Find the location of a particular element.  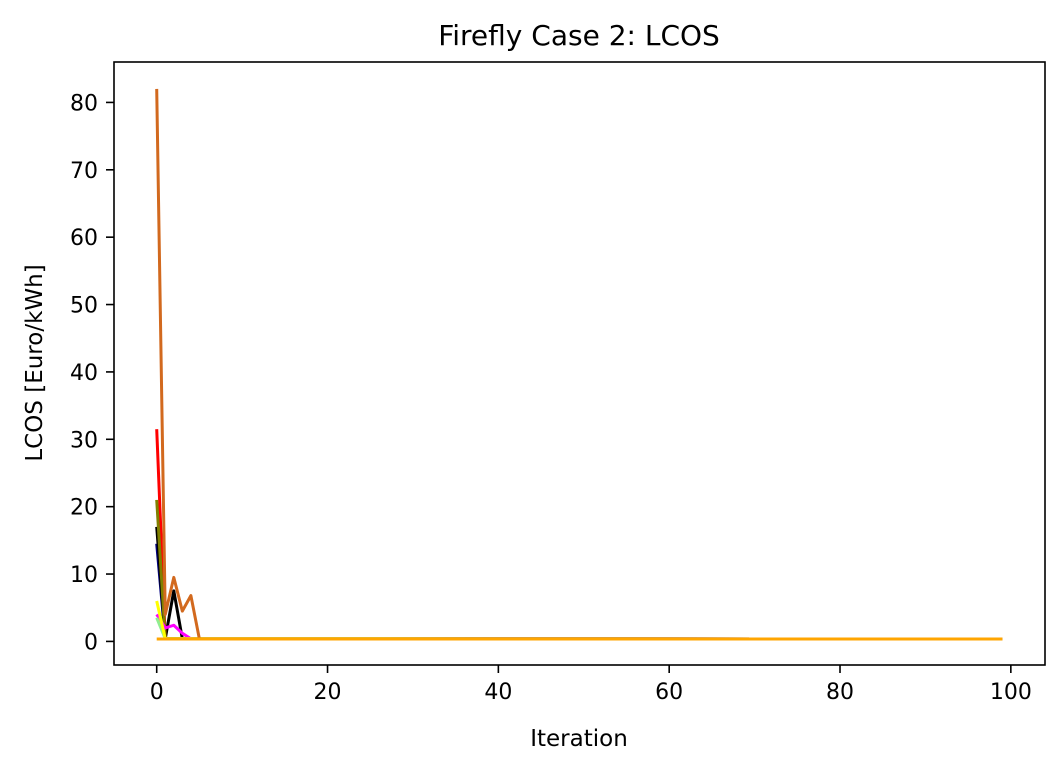

x-tick-label: 20 is located at coordinates (328, 692).